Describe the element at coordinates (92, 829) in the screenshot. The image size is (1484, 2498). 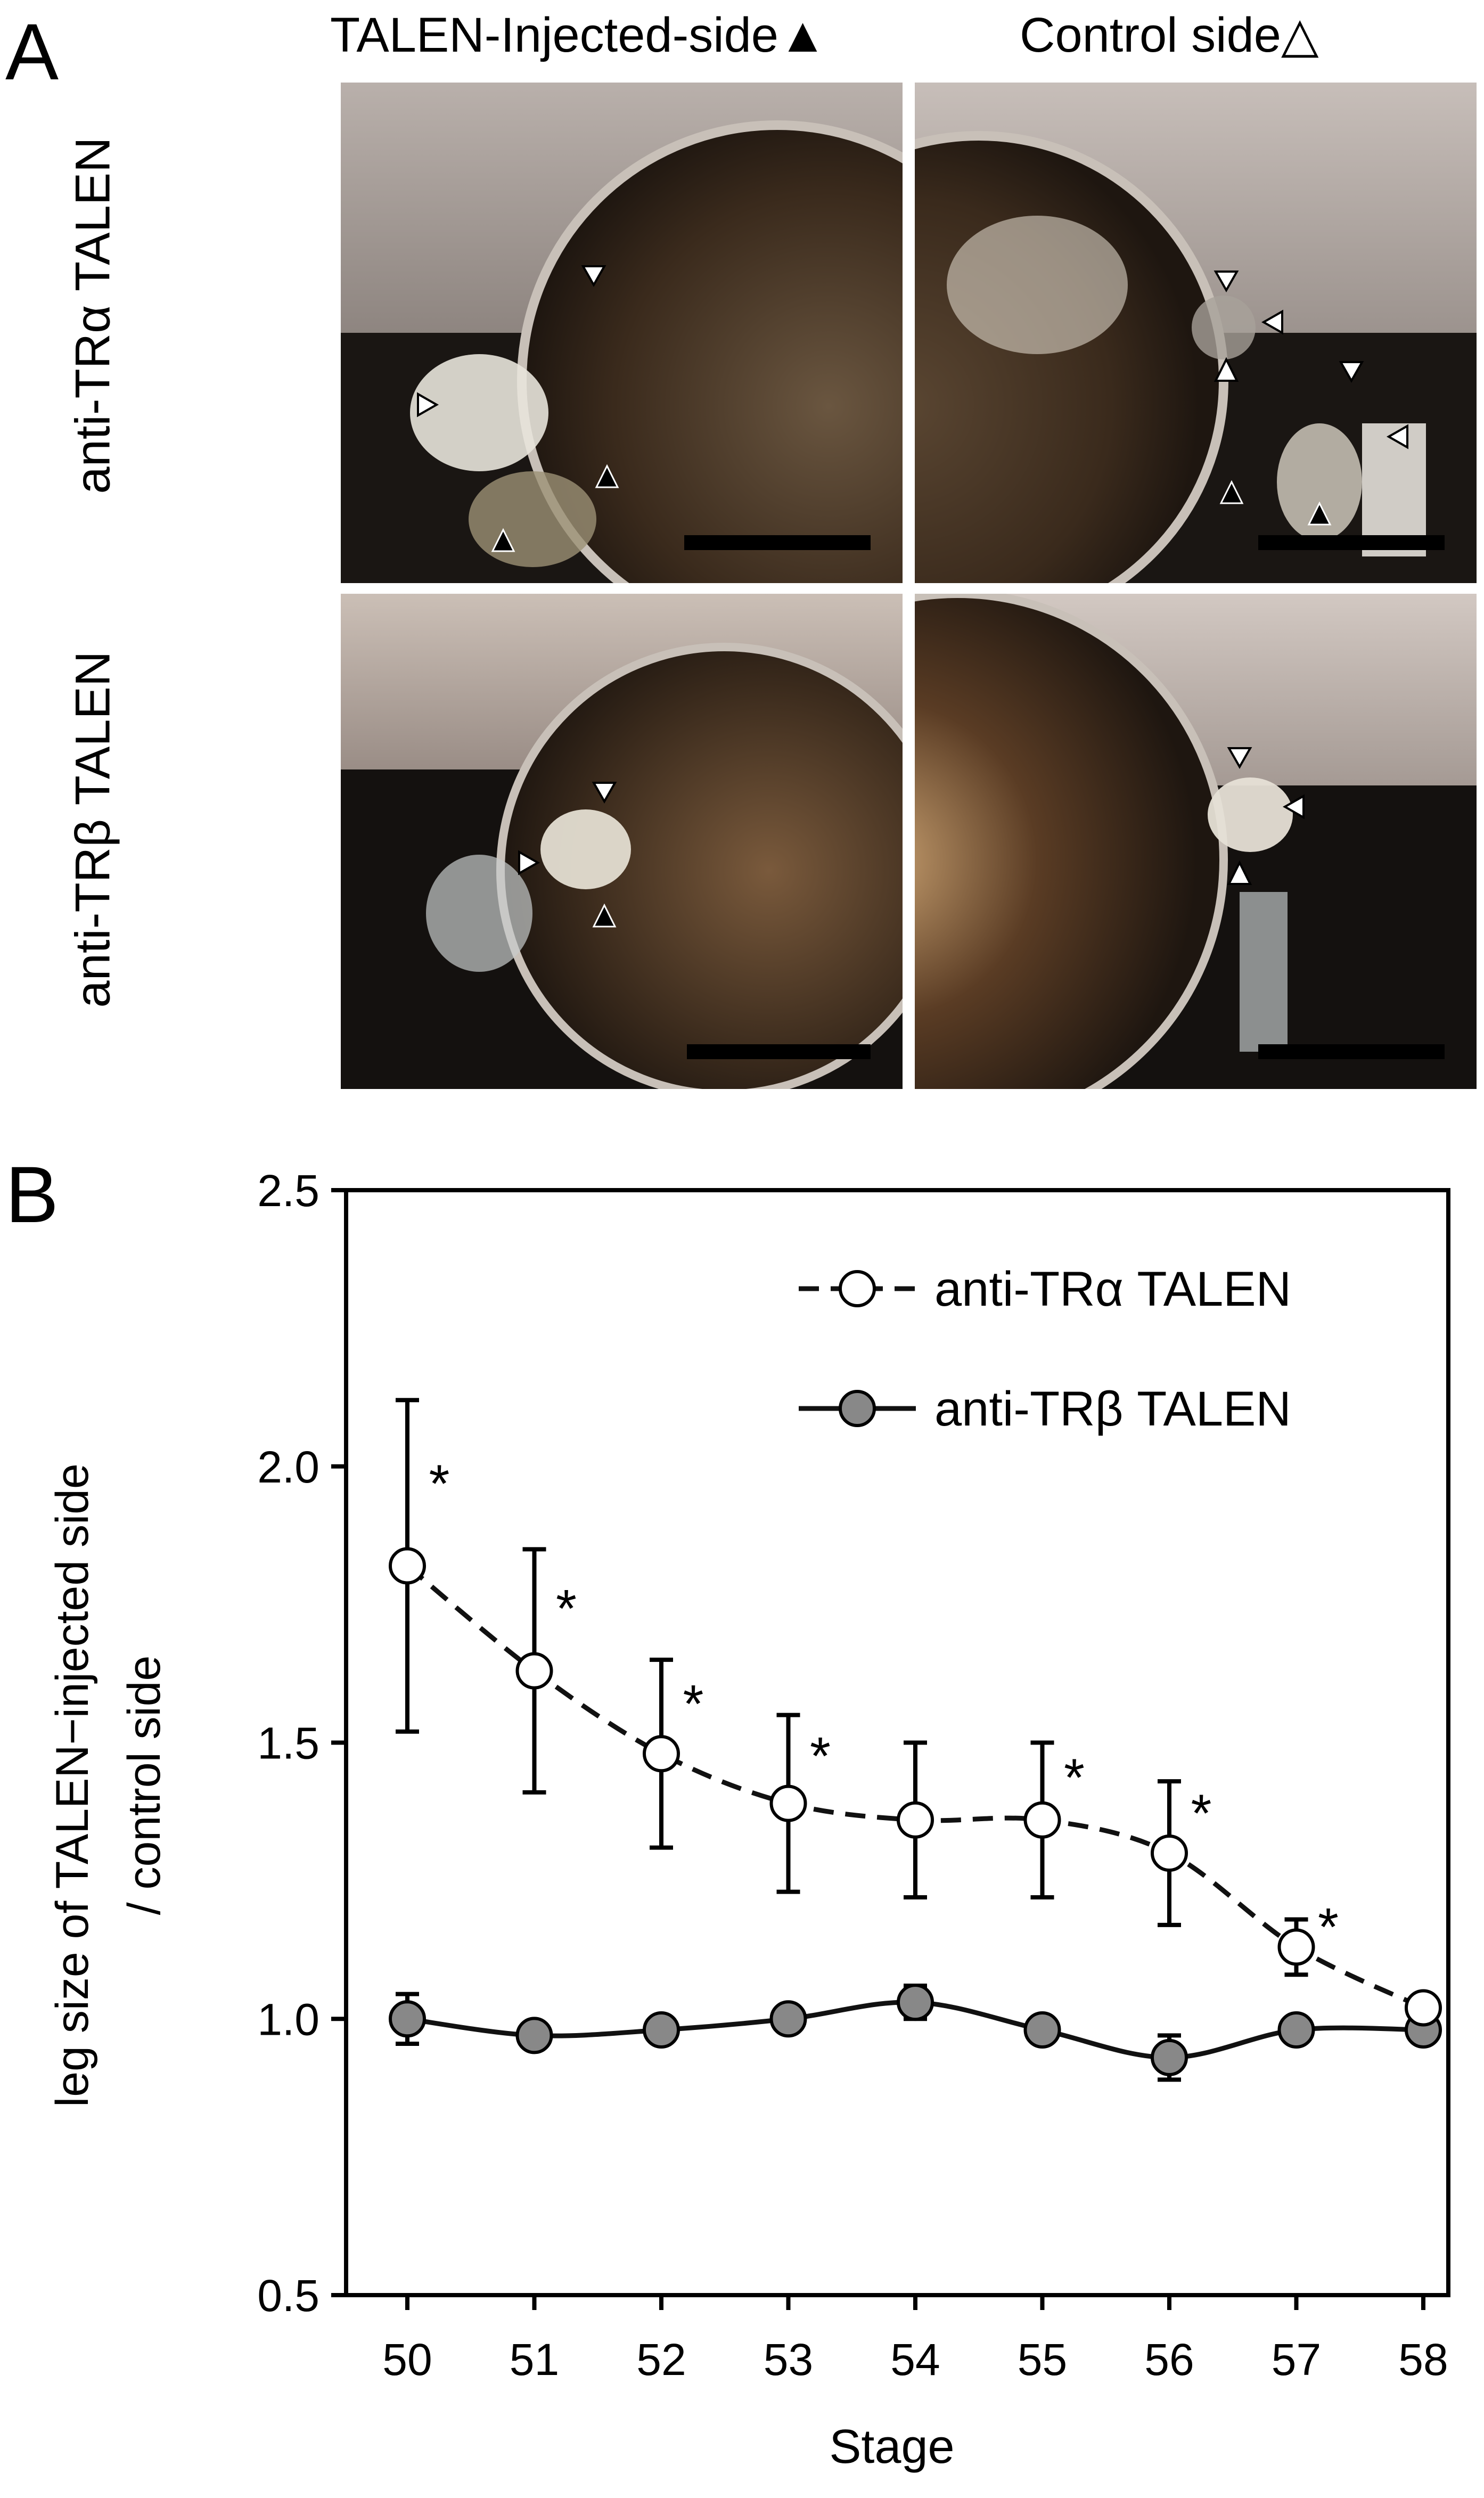
I see `row-label-tr-beta: anti-TRβ TALEN` at that location.